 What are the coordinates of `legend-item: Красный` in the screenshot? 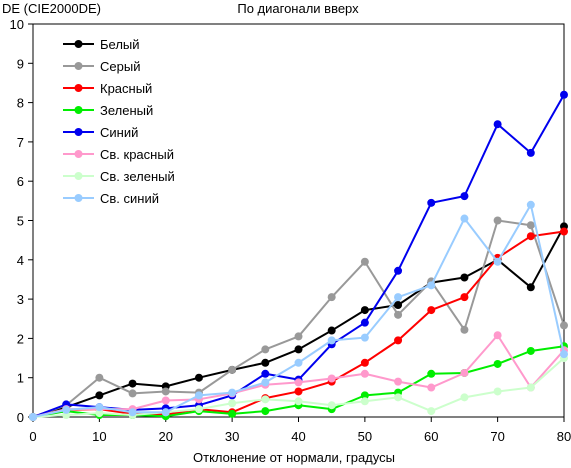 It's located at (107, 88).